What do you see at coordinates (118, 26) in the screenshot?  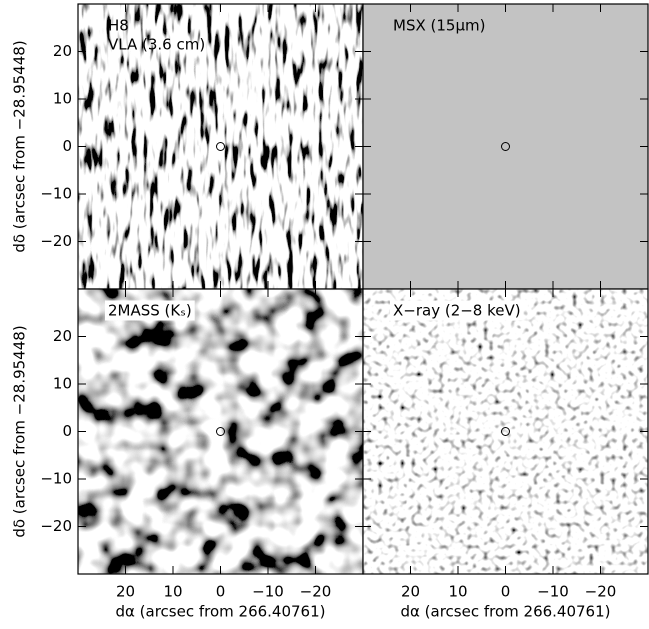 I see `panel-label: H8` at bounding box center [118, 26].